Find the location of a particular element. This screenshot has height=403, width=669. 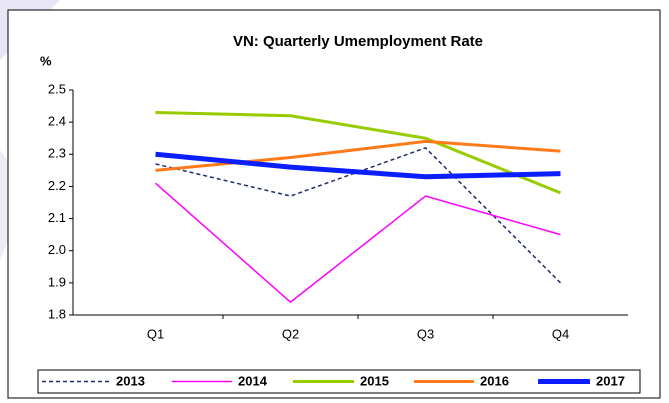

chart-title: VN: Quarterly Umemployment Rate is located at coordinates (358, 41).